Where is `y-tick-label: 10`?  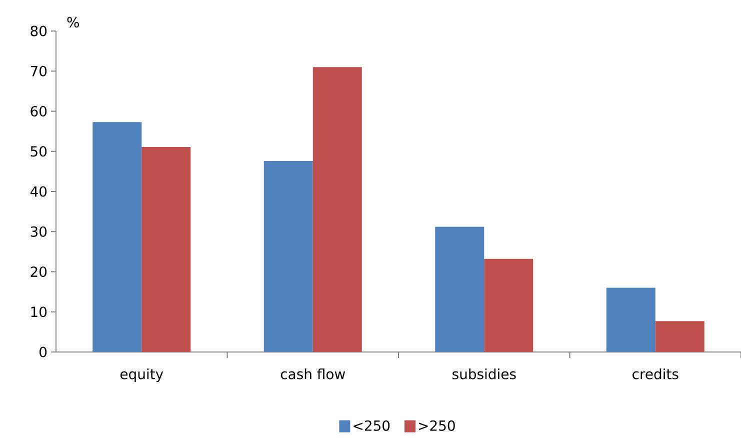 y-tick-label: 10 is located at coordinates (39, 312).